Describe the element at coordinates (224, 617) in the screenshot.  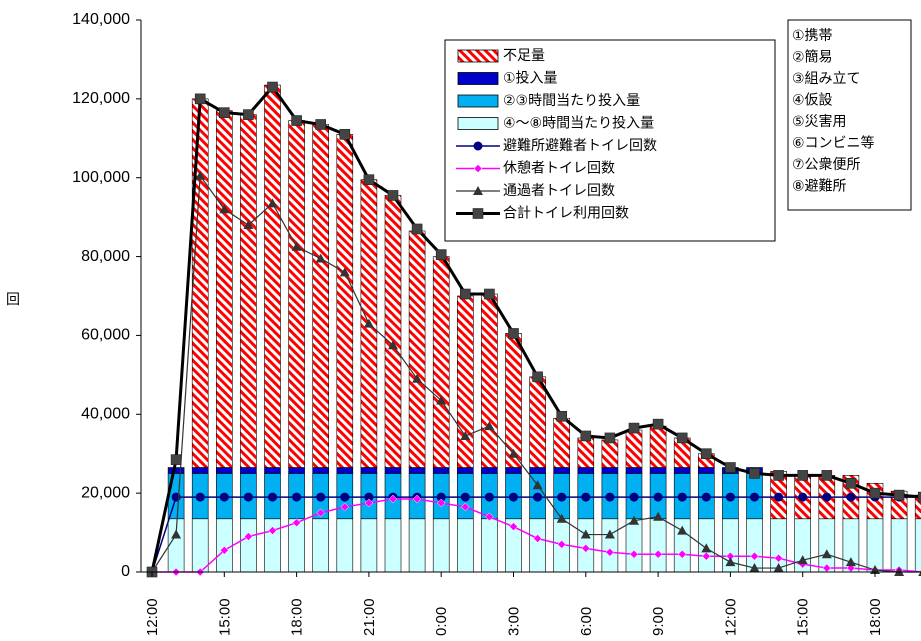
I see `x-tick-label: 15:00` at that location.